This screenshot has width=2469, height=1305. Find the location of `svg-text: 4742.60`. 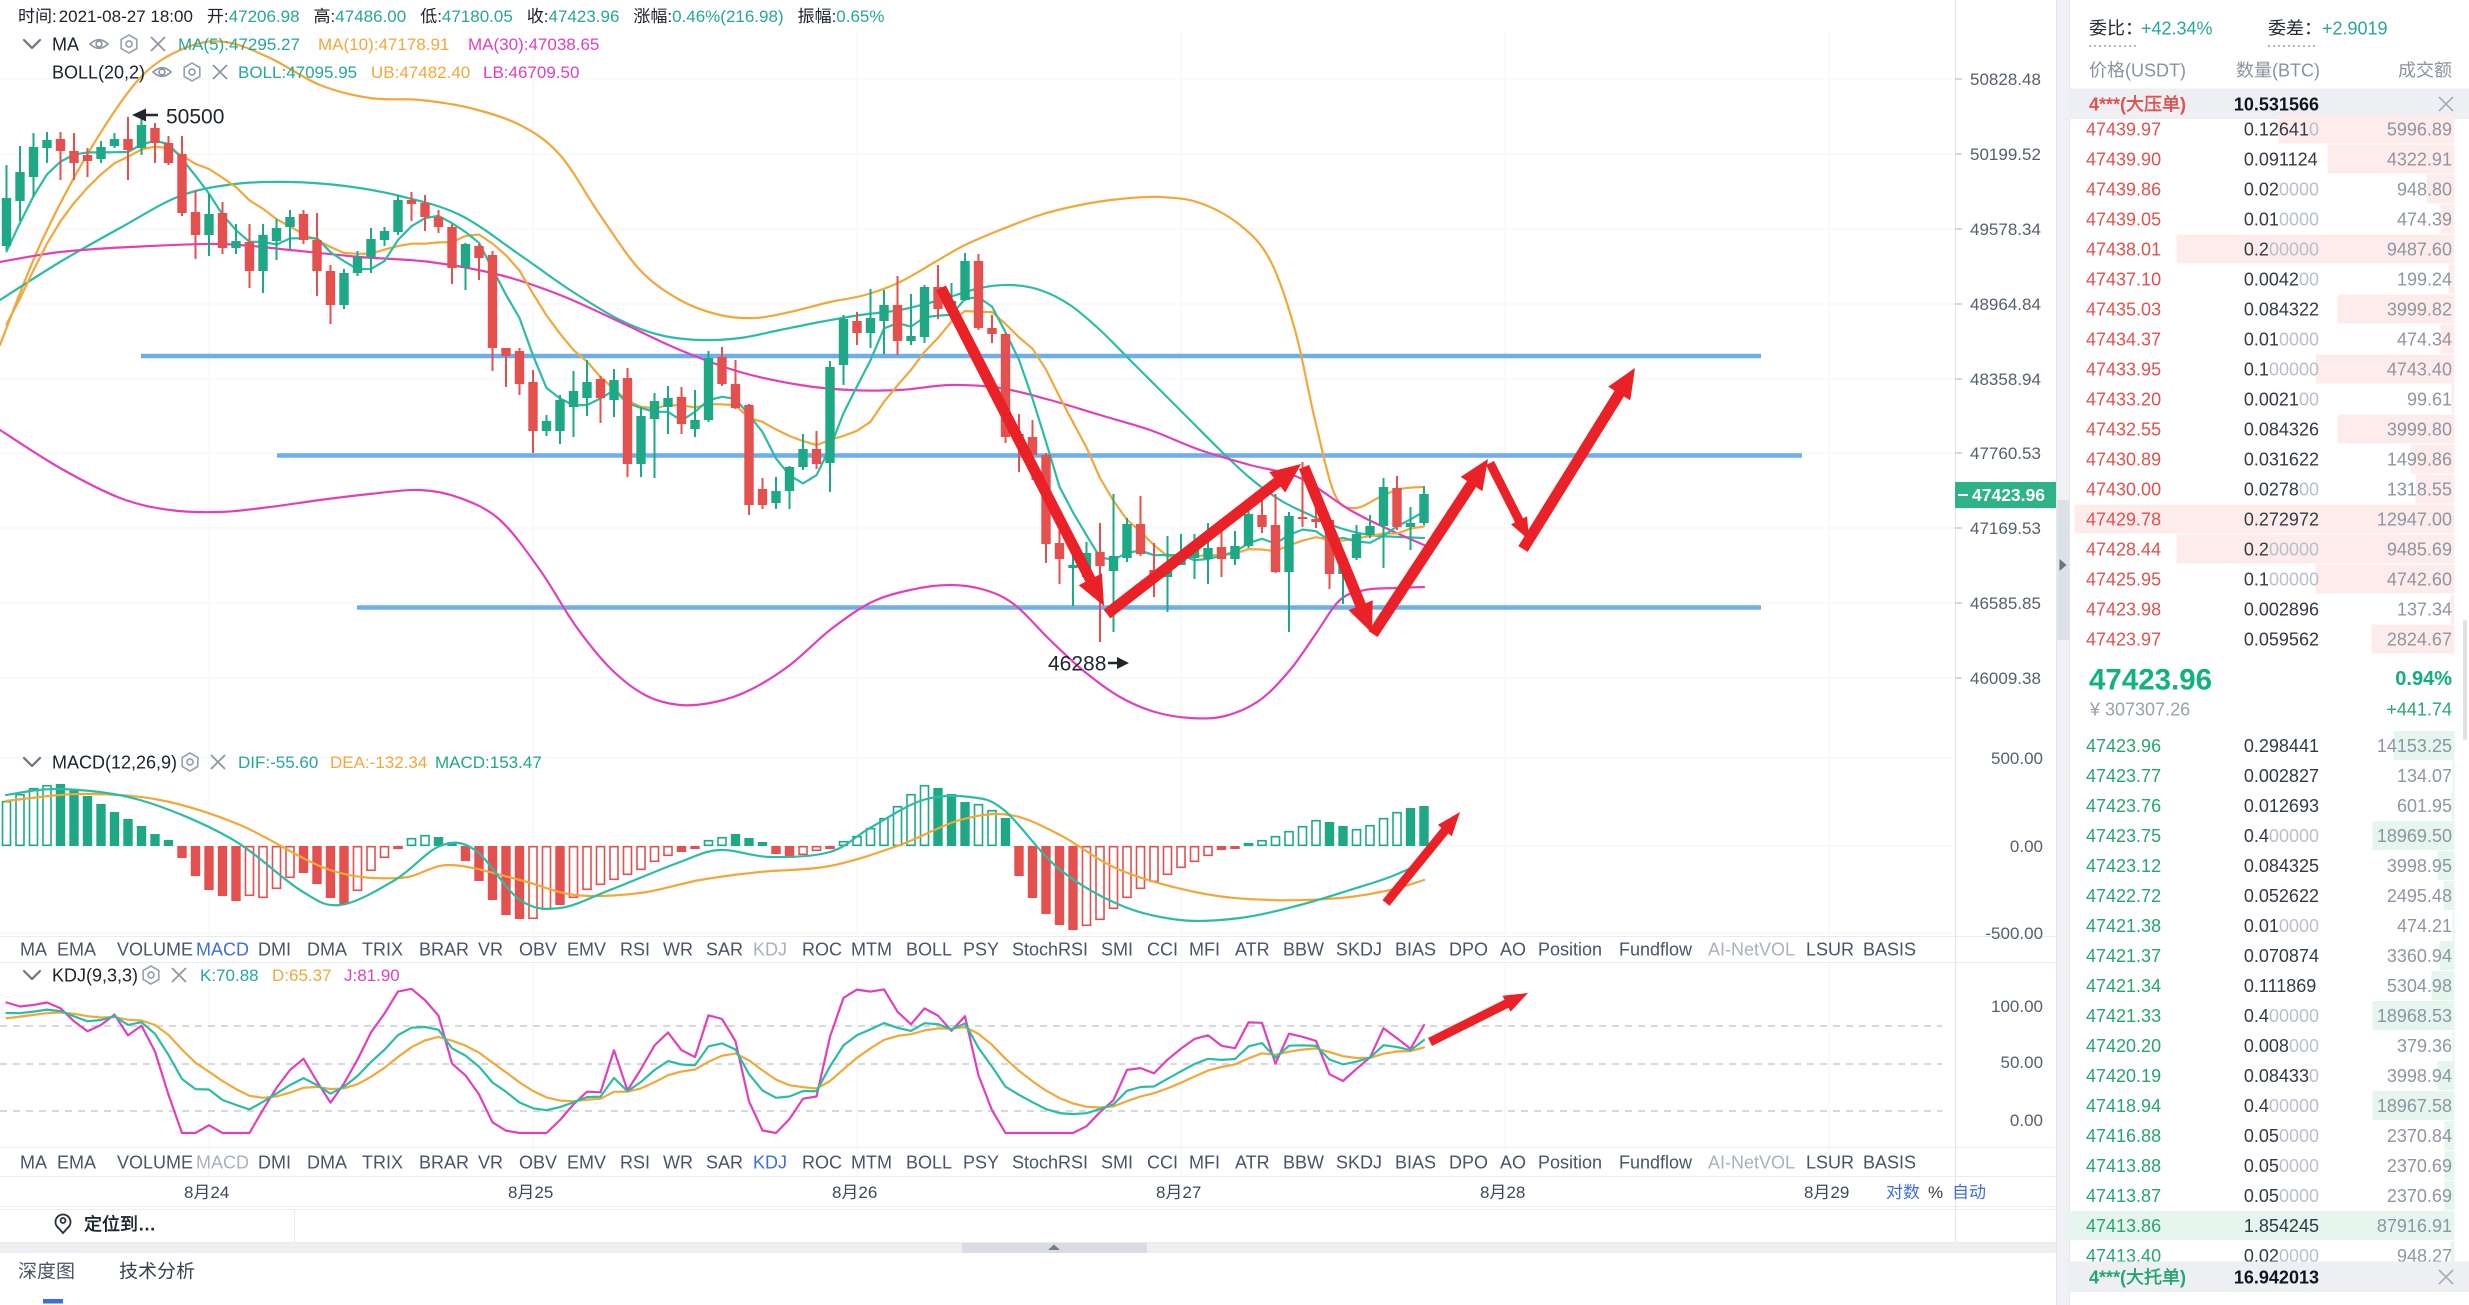

svg-text: 4742.60 is located at coordinates (2419, 579).